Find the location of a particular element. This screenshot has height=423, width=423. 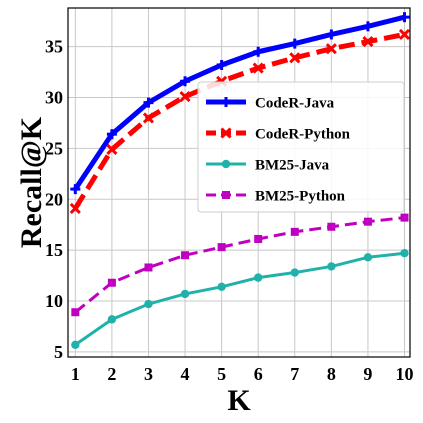

legend-label: BM25-Python is located at coordinates (300, 197).